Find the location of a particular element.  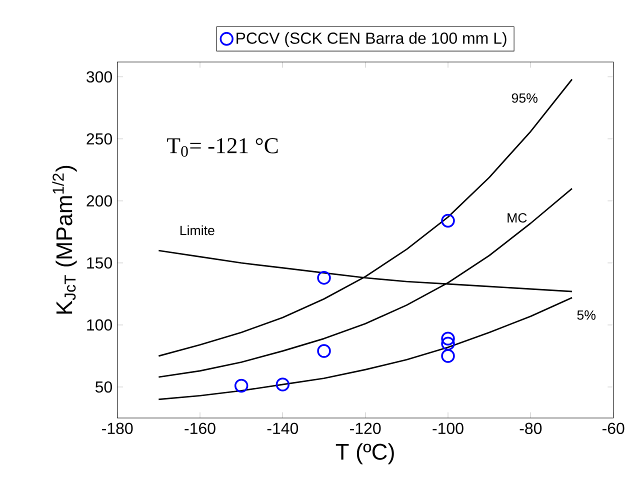

x-tick-label: -140 is located at coordinates (282, 428).